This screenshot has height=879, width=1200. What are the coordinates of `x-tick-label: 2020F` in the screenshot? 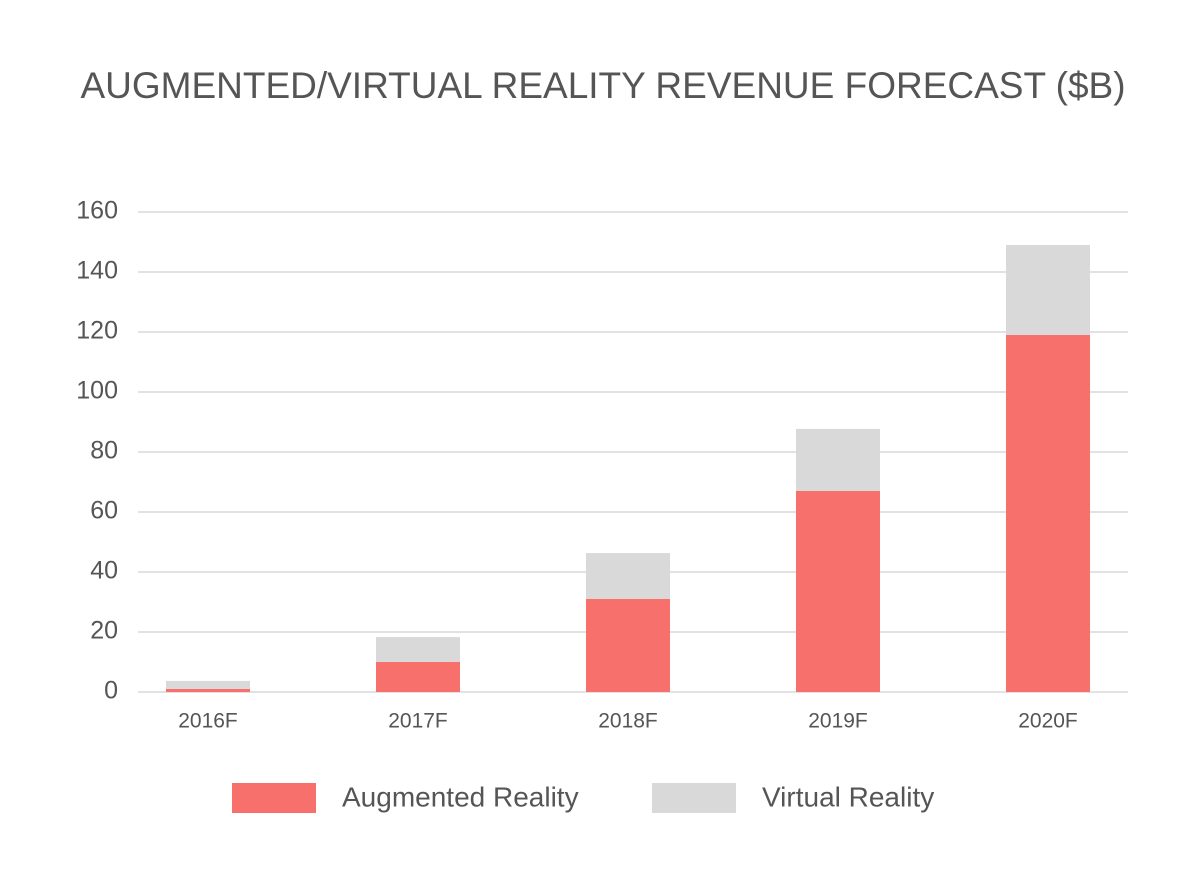 It's located at (1048, 721).